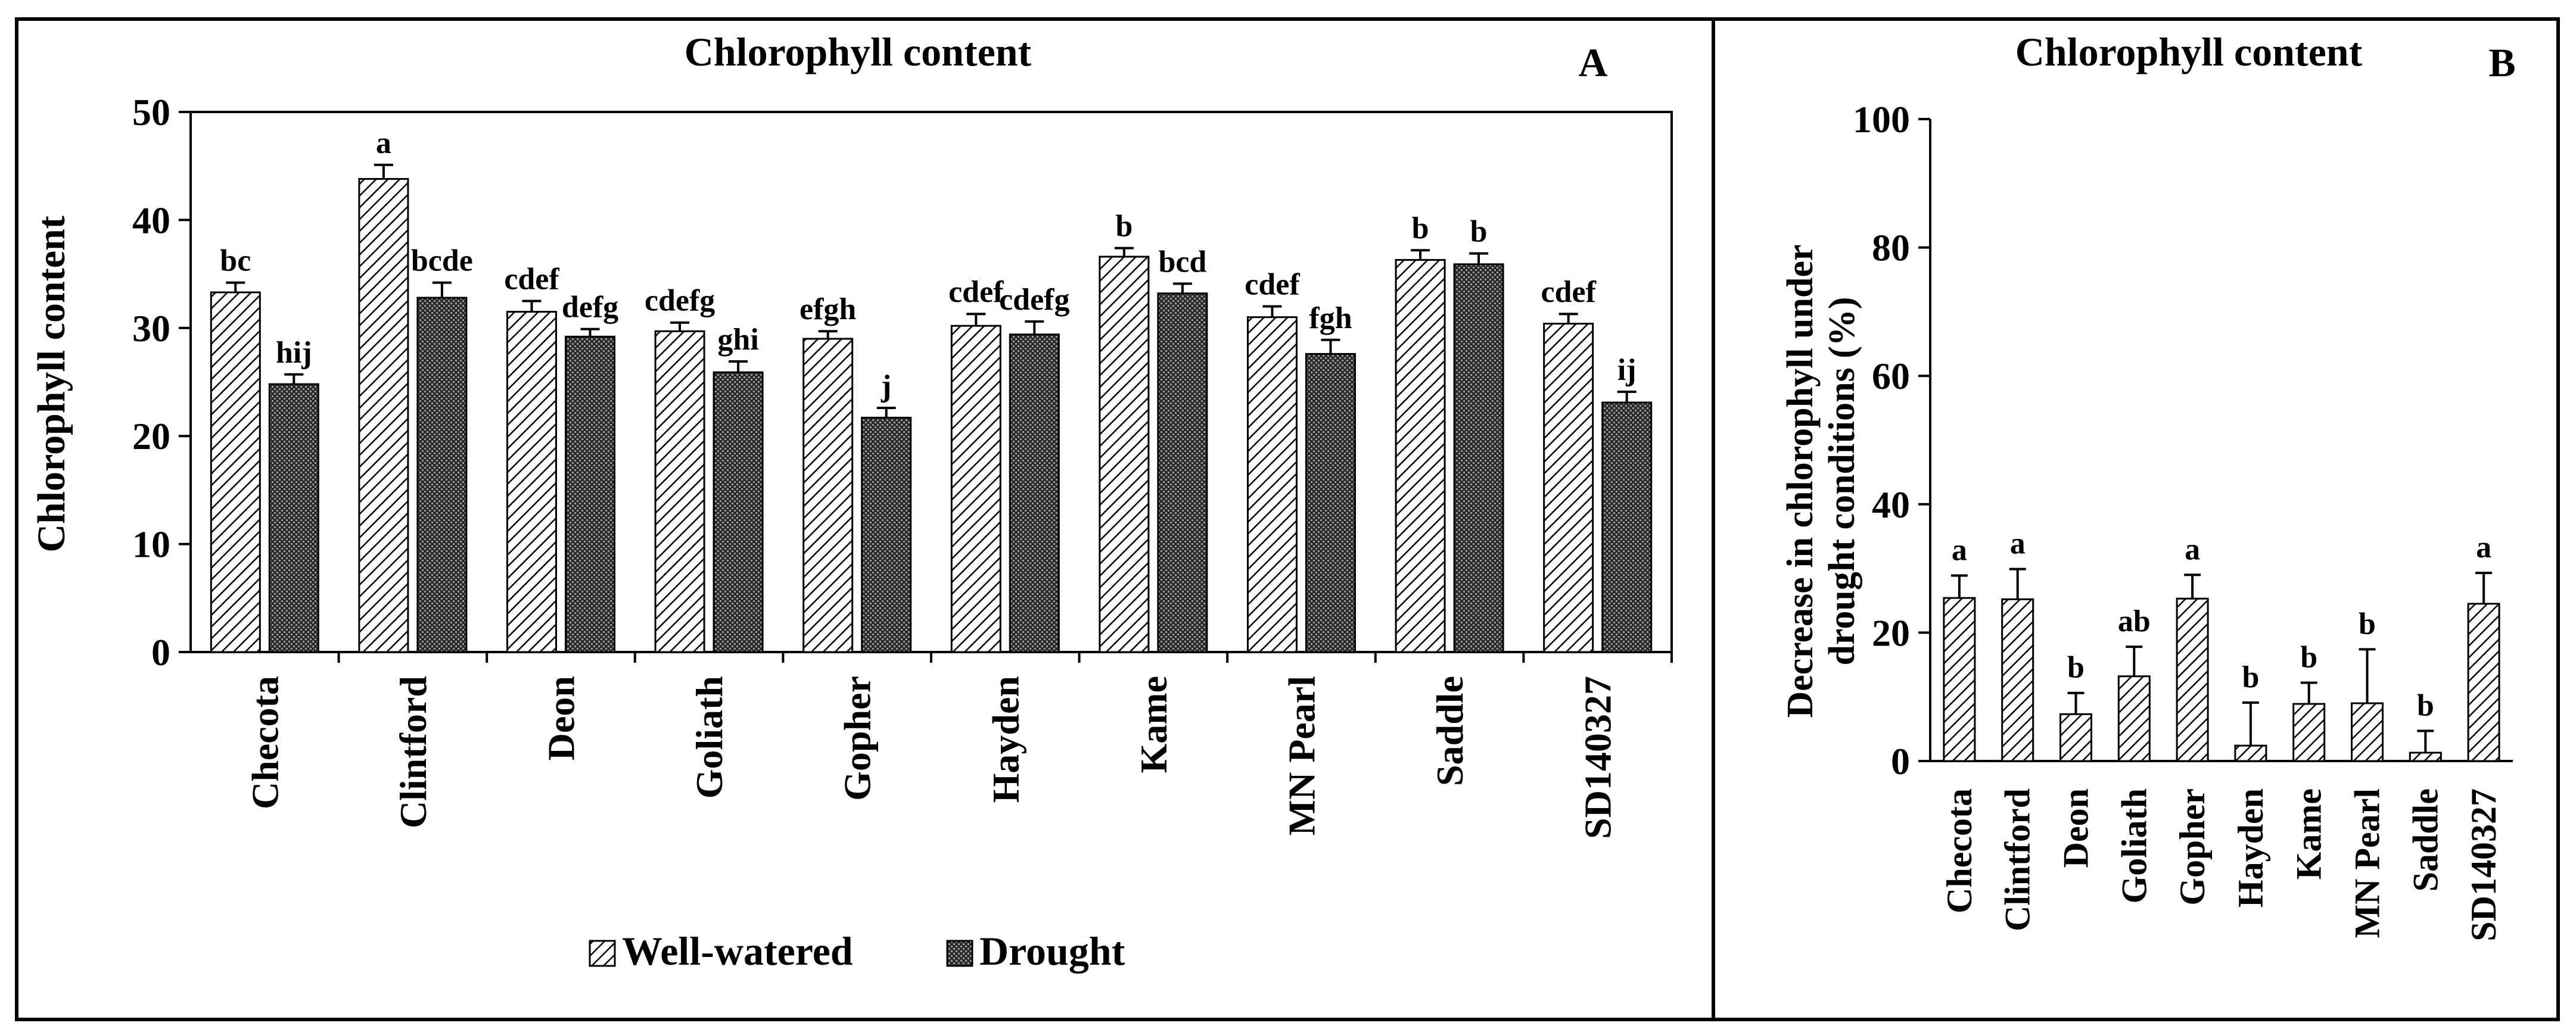  I want to click on panel-a-letter: A, so click(1592, 63).